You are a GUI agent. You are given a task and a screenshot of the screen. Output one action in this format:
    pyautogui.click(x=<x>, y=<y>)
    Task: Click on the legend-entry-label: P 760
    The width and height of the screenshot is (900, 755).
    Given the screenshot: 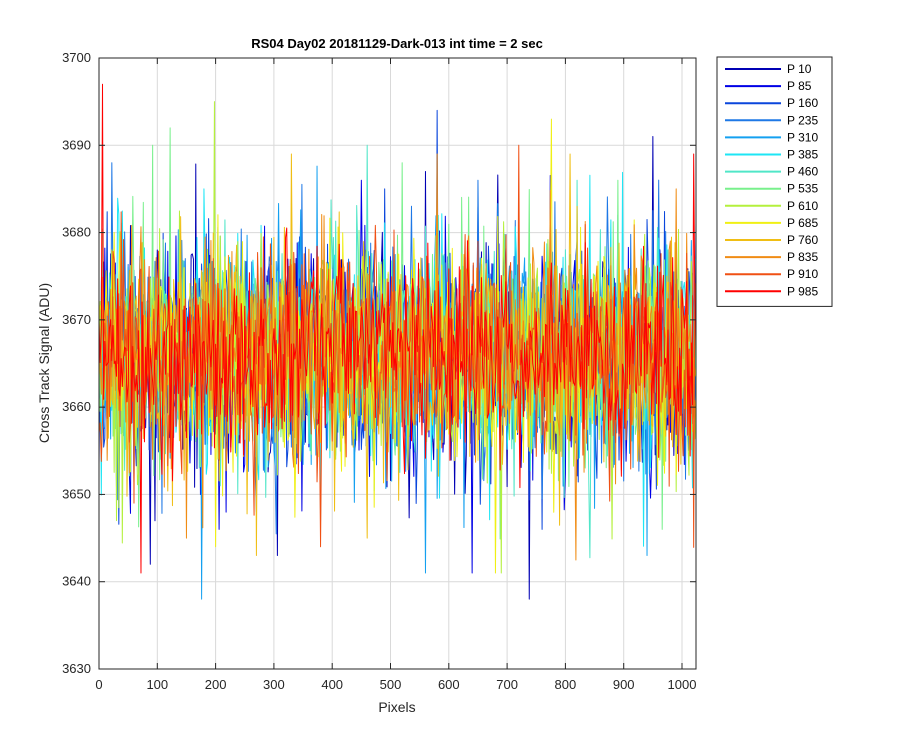 What is the action you would take?
    pyautogui.click(x=802, y=240)
    